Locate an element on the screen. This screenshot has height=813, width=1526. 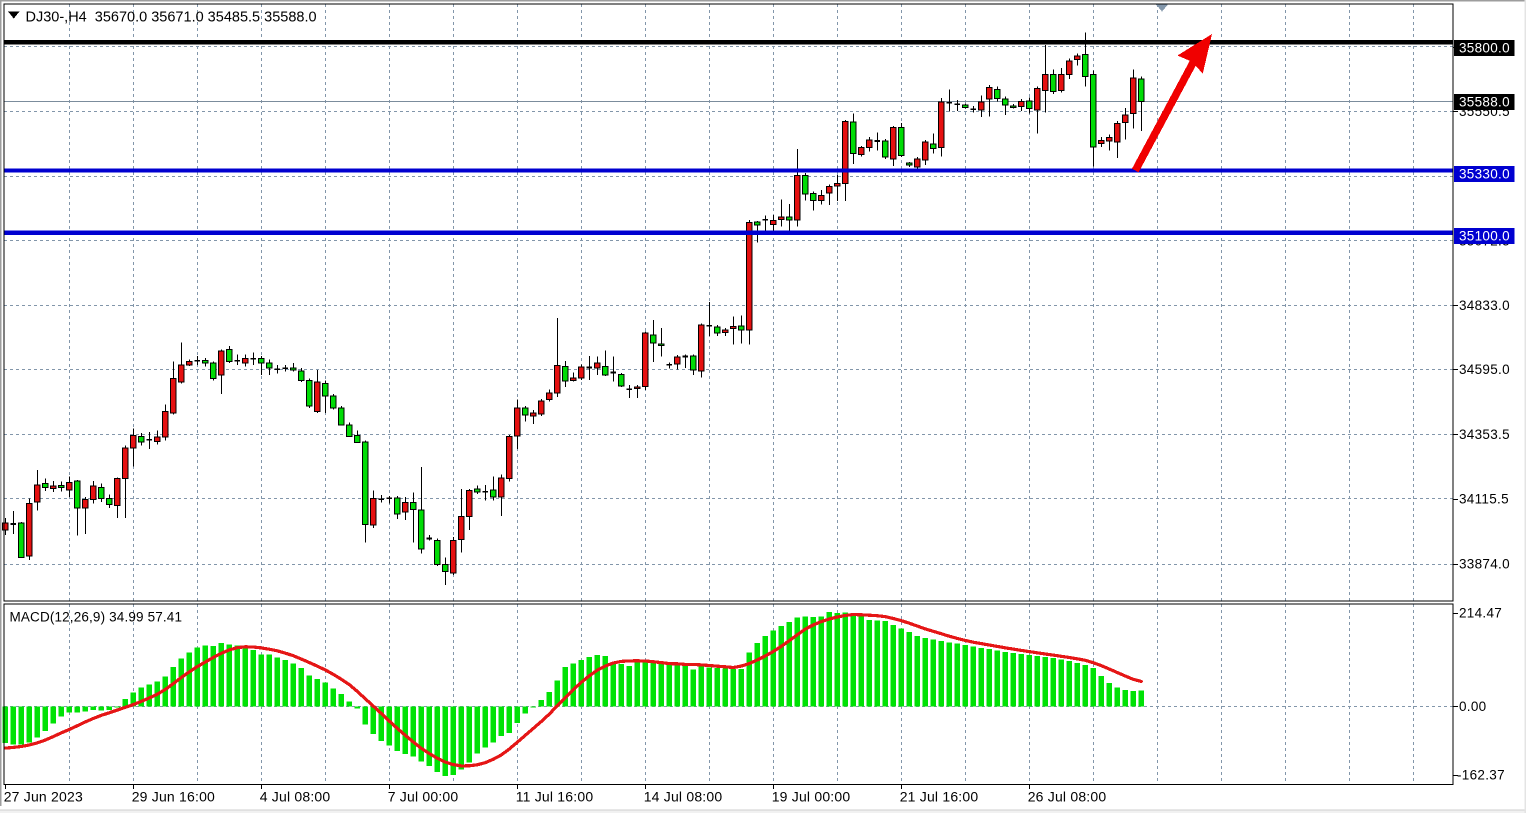
svg-text: 35588.0 is located at coordinates (1484, 102).